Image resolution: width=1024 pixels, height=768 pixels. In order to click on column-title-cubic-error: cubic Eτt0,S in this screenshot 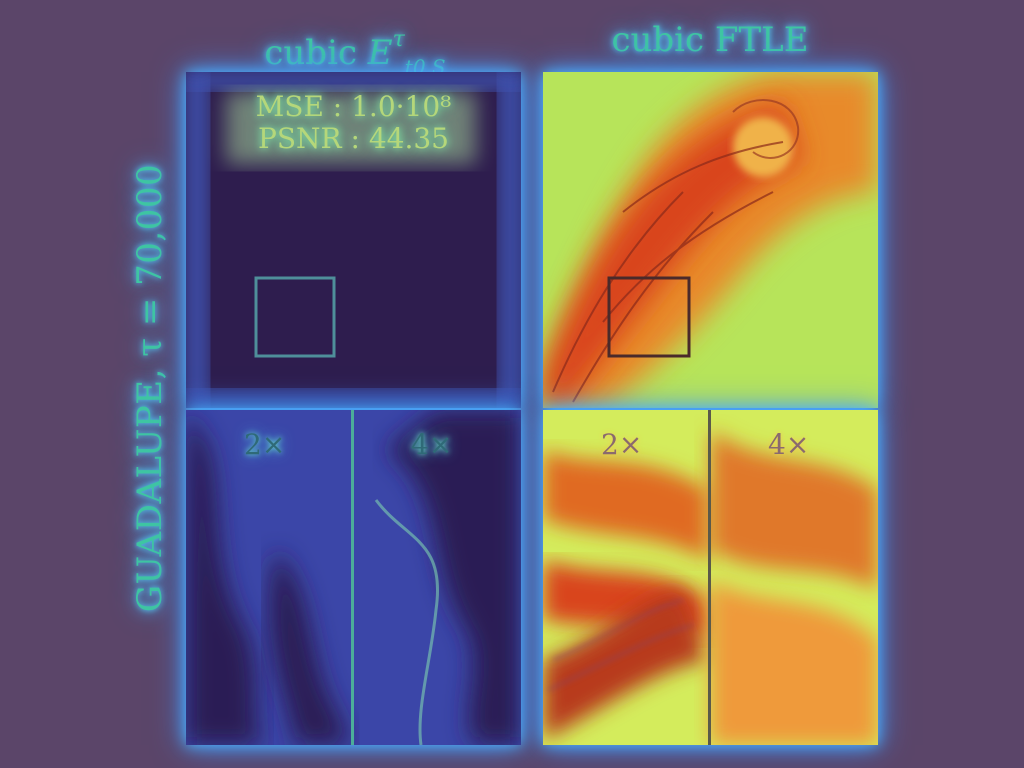, I will do `click(355, 53)`.